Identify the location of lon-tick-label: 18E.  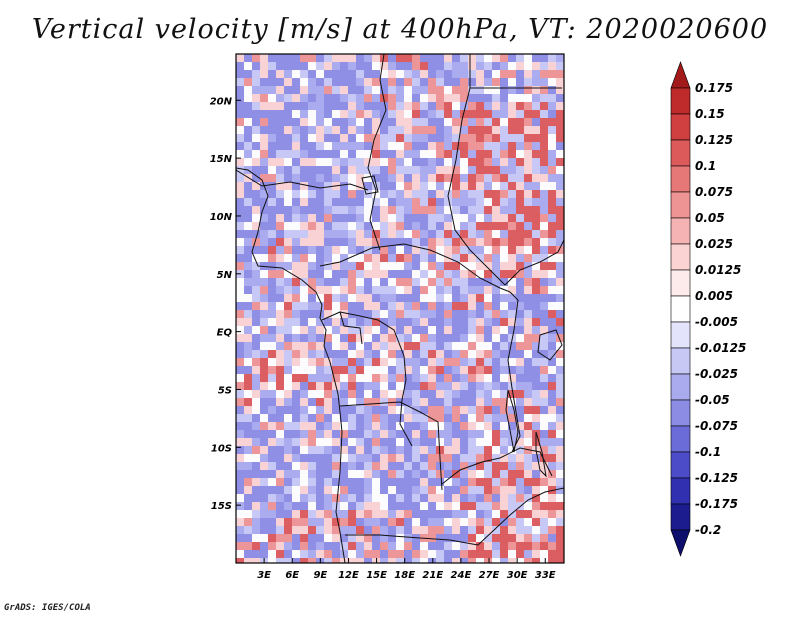
(404, 575).